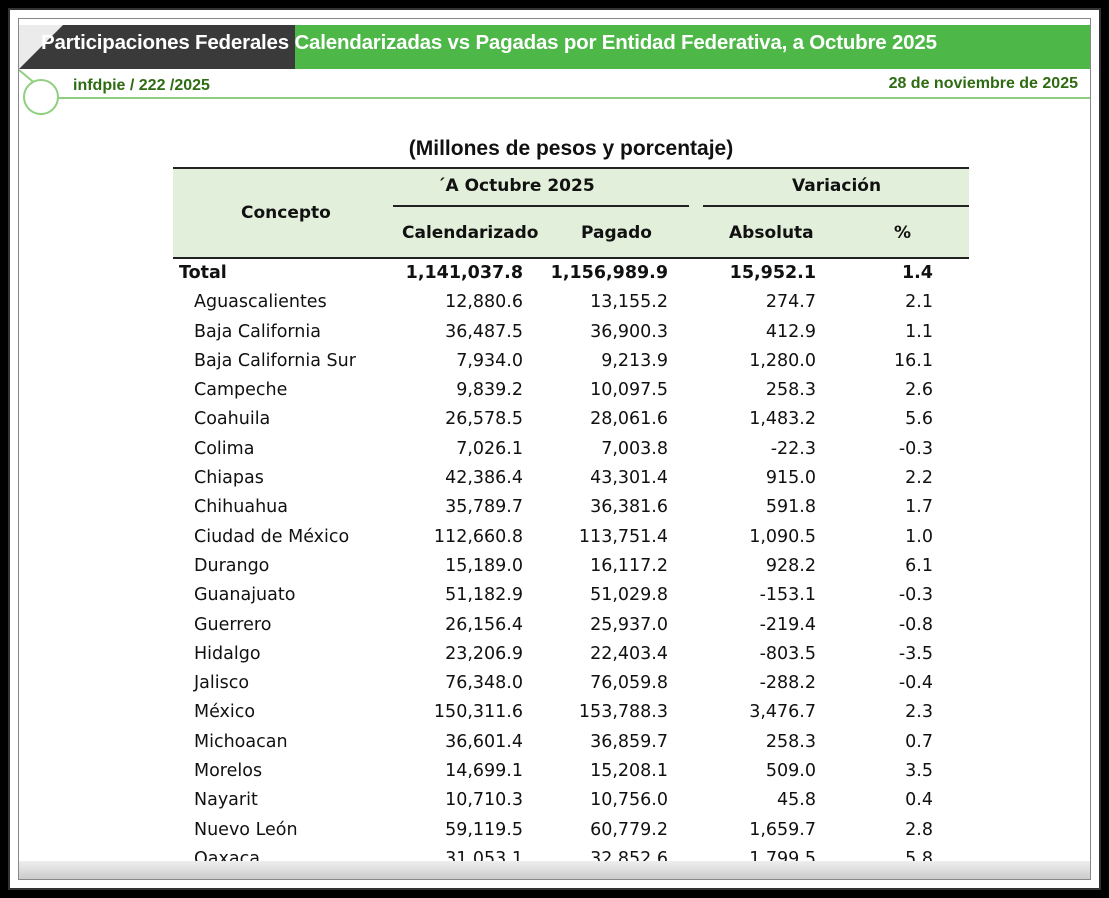 This screenshot has height=898, width=1109. Describe the element at coordinates (232, 565) in the screenshot. I see `cell-concepto: Durango` at that location.